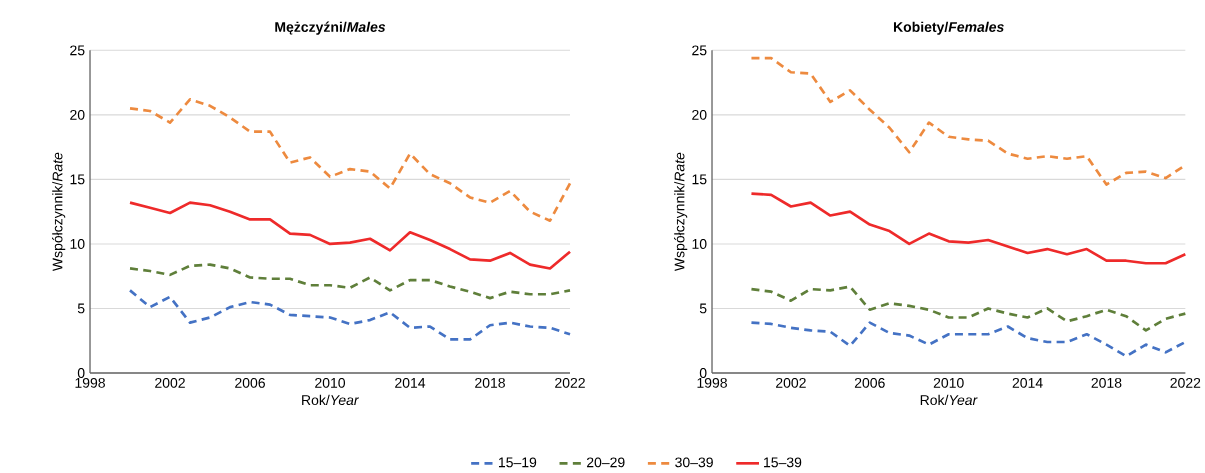 The height and width of the screenshot is (473, 1205). Describe the element at coordinates (783, 462) in the screenshot. I see `legend-label: 15–39` at that location.